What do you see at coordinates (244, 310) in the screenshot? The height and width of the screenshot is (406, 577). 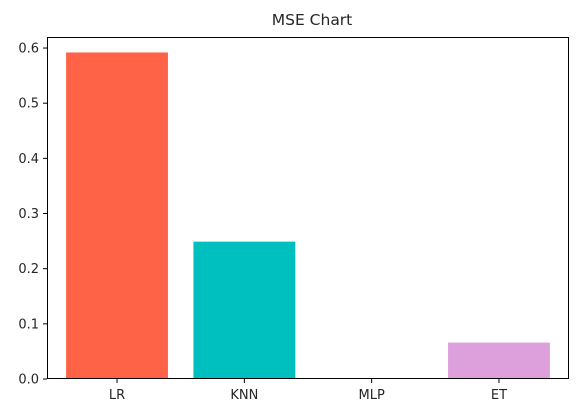 I see `bar-knn` at bounding box center [244, 310].